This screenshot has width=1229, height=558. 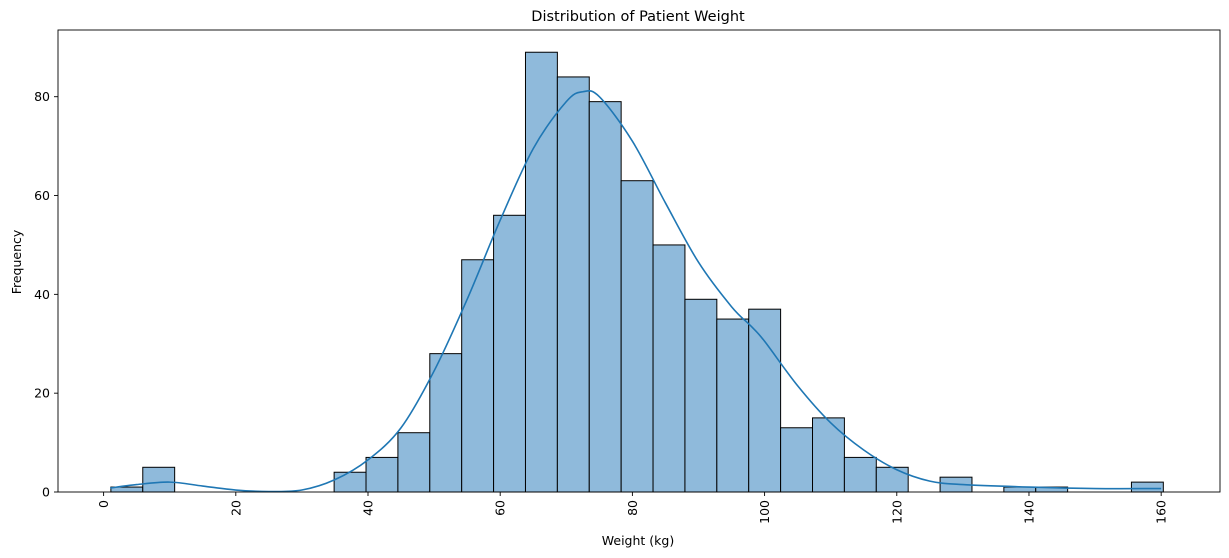 What do you see at coordinates (1161, 512) in the screenshot?
I see `x-tick-label: 160` at bounding box center [1161, 512].